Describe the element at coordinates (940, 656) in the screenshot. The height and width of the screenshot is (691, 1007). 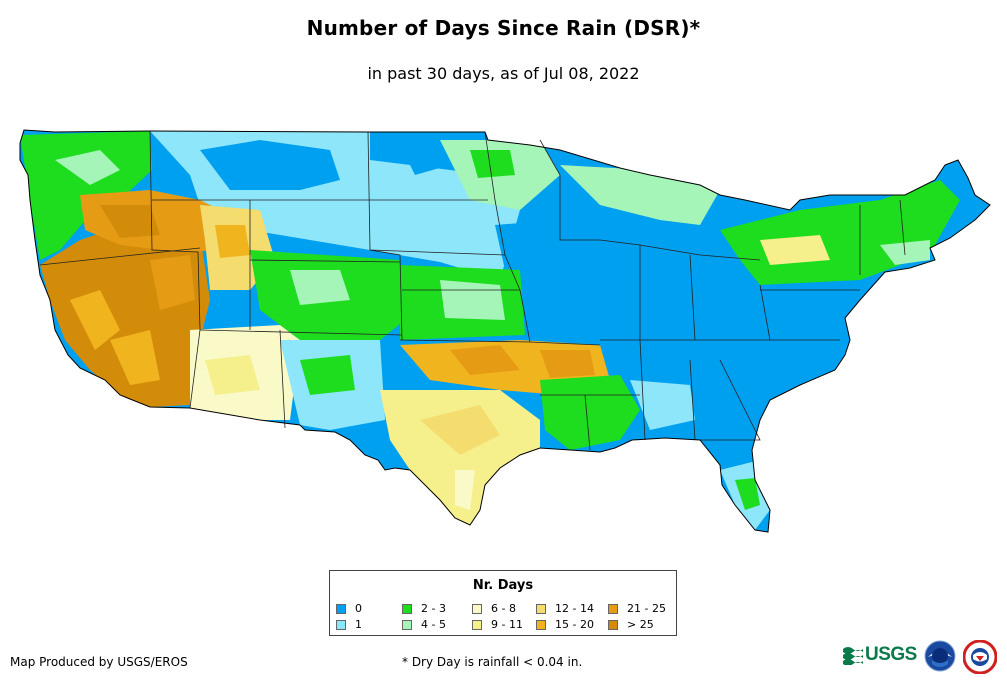
I see `noaa-logo` at that location.